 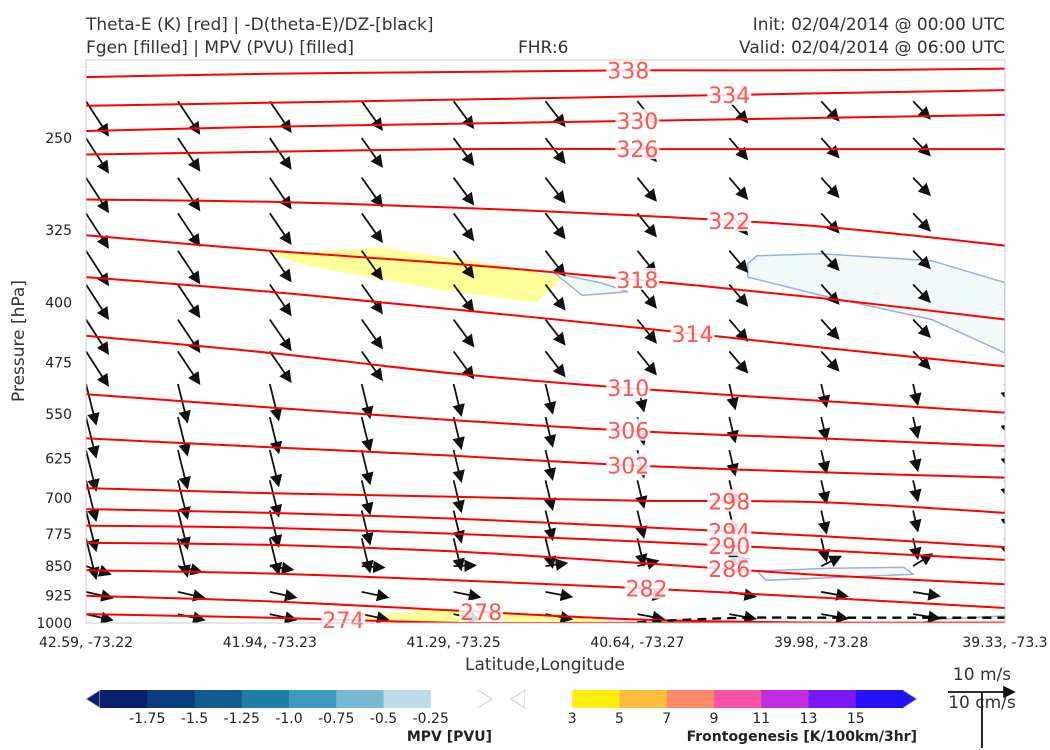 I want to click on theta-e-label: 286, so click(x=729, y=570).